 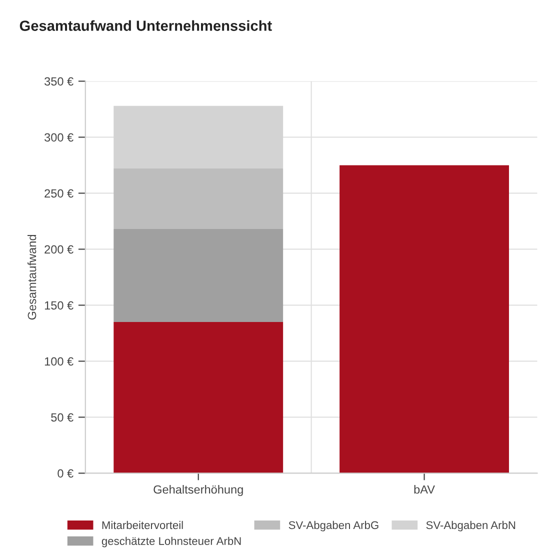 I want to click on y-tick-label: 250 €, so click(x=59, y=193).